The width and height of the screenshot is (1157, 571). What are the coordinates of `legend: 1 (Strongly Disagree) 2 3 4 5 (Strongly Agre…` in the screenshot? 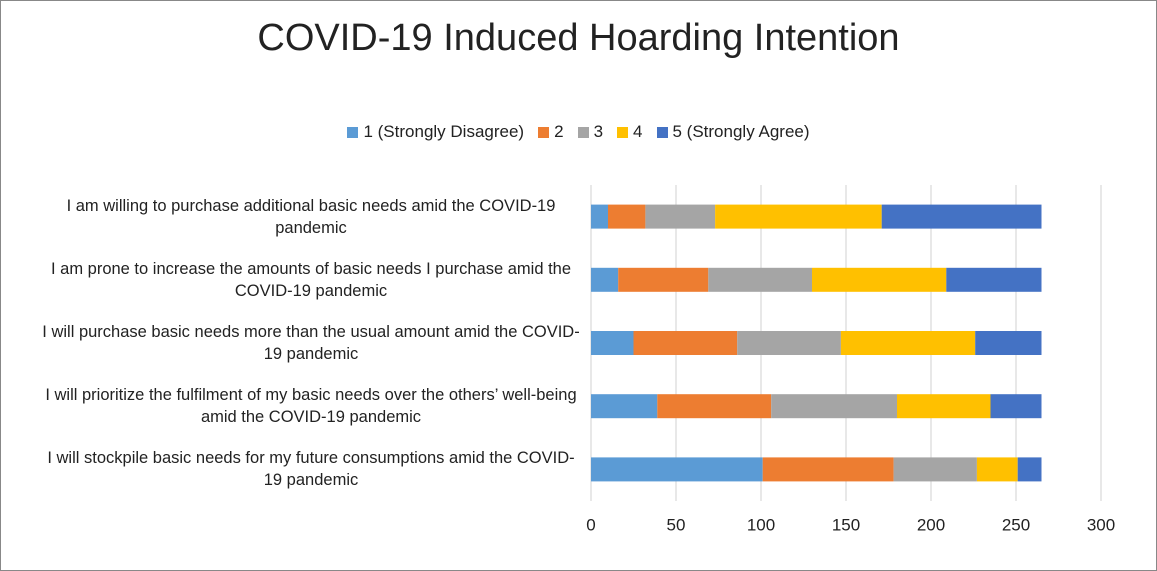 It's located at (578, 132).